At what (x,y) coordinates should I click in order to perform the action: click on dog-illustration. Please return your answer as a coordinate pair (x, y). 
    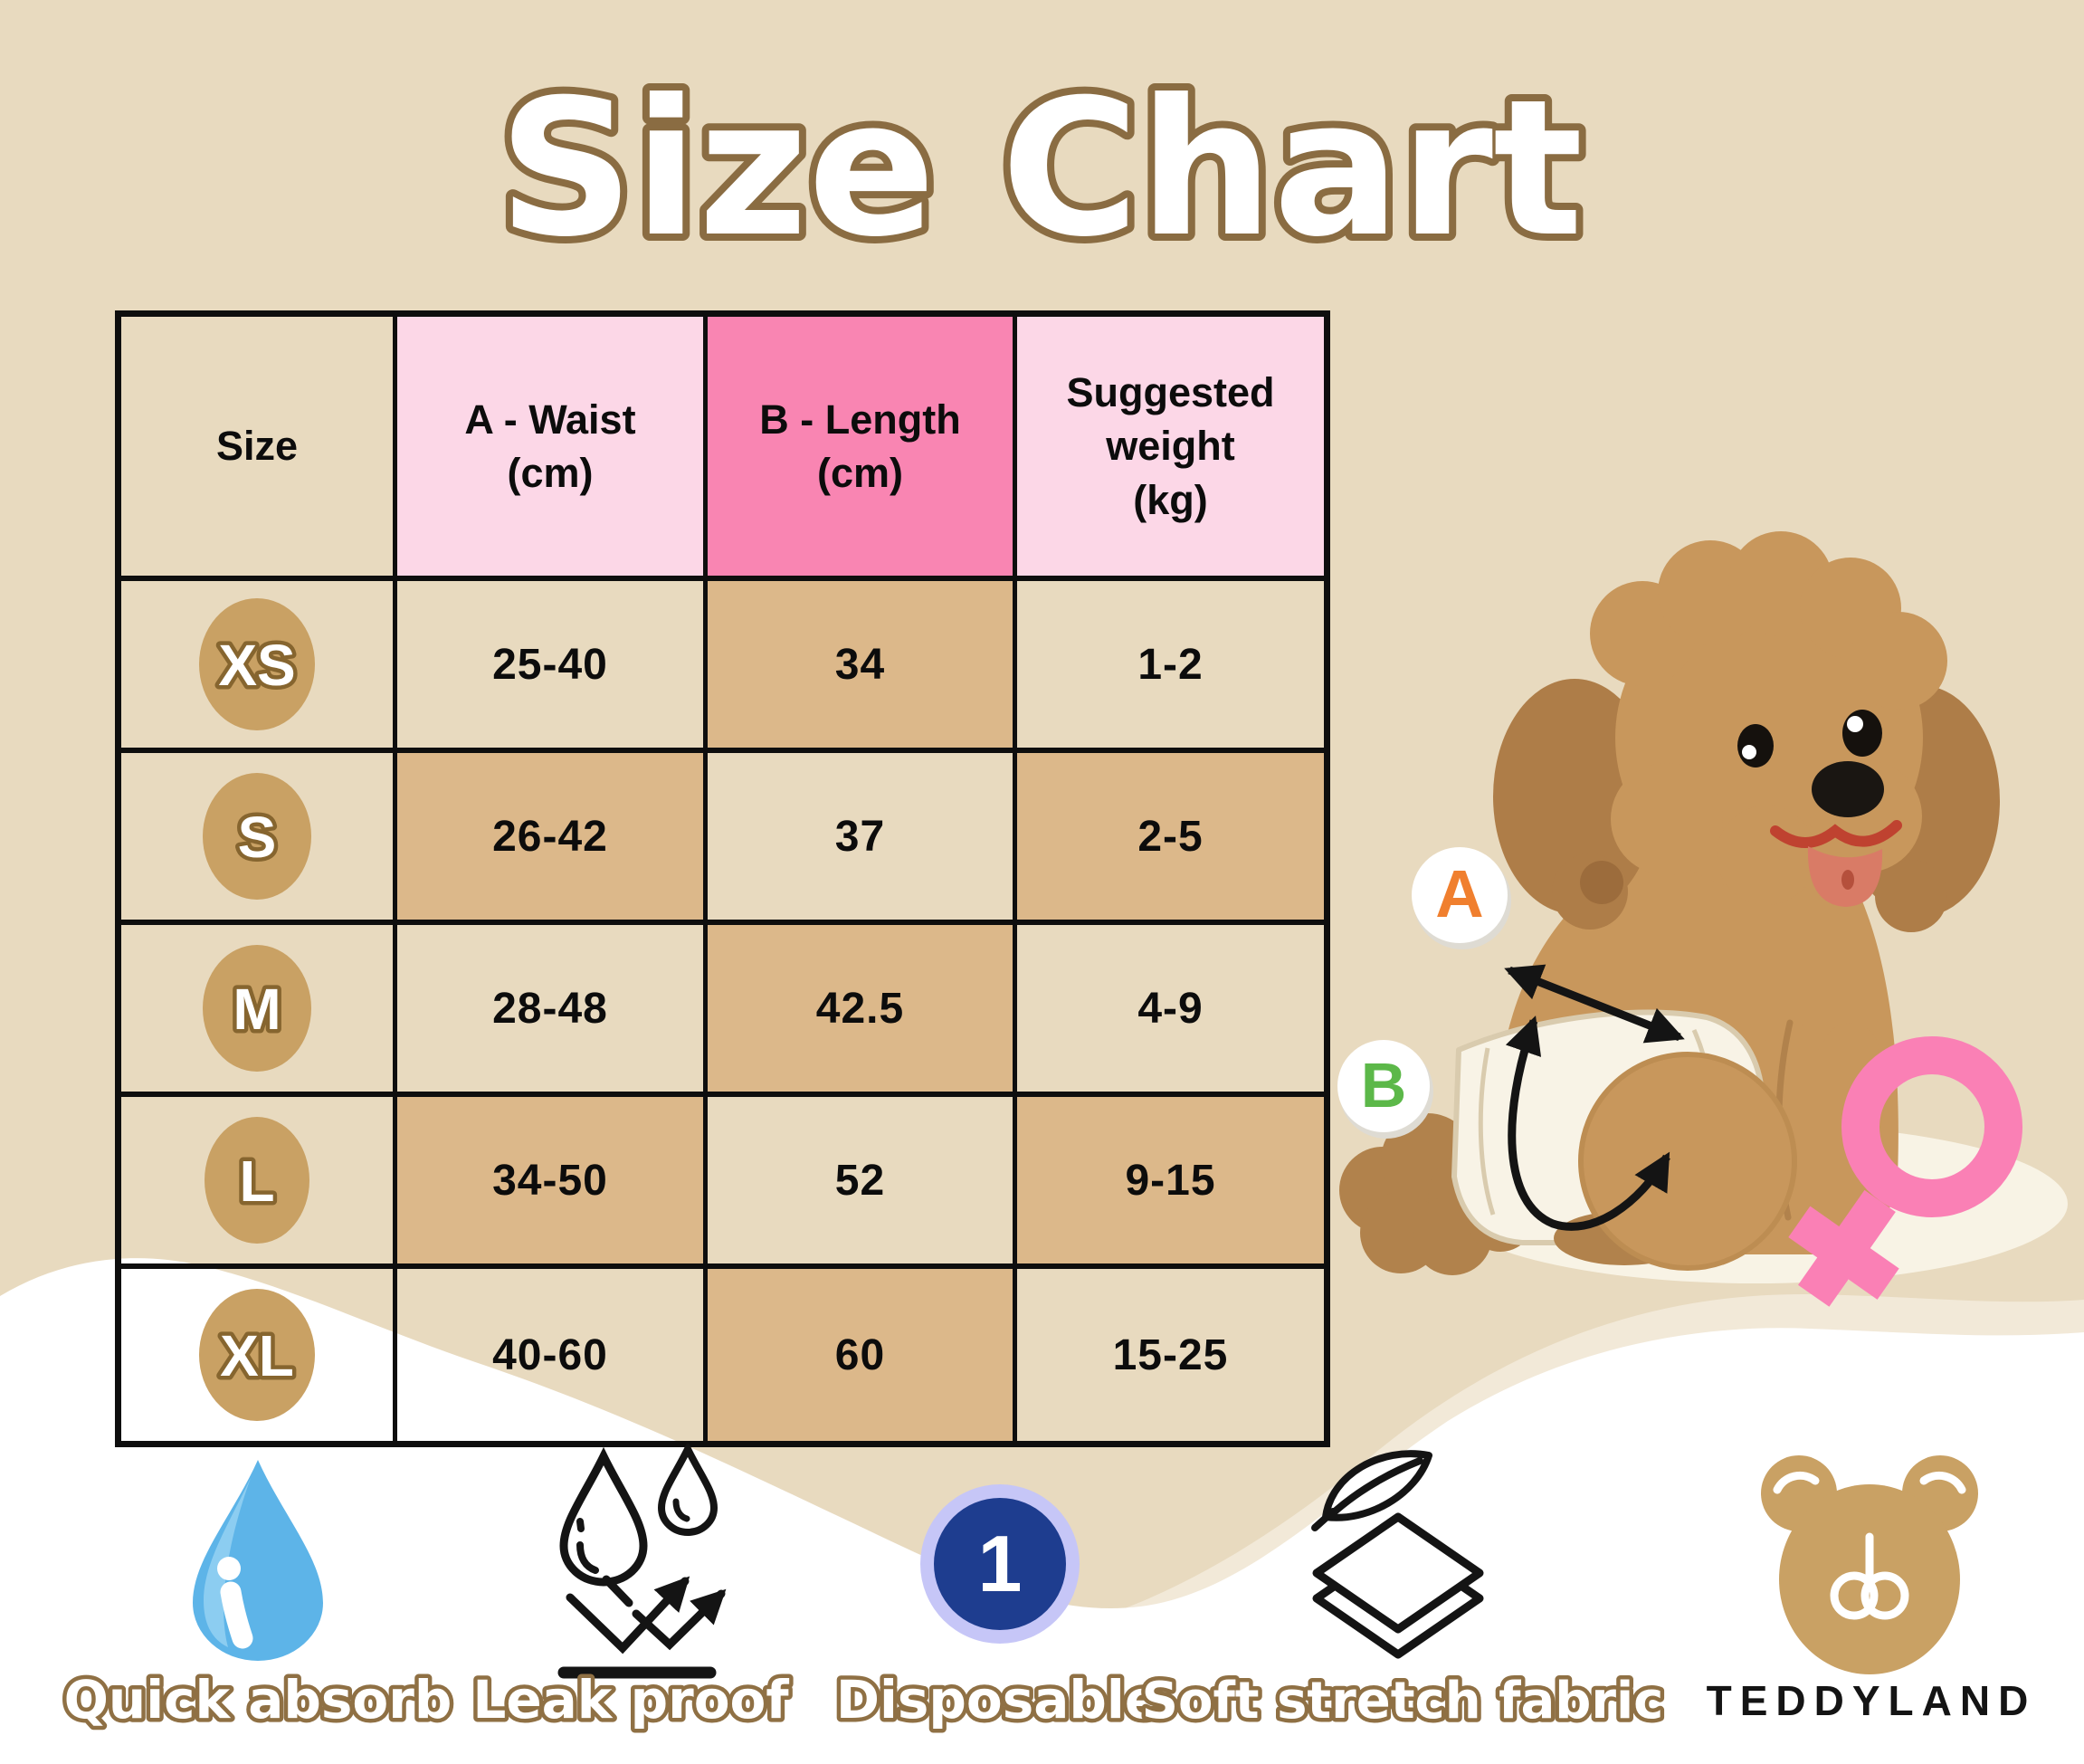
    Looking at the image, I should click on (1669, 903).